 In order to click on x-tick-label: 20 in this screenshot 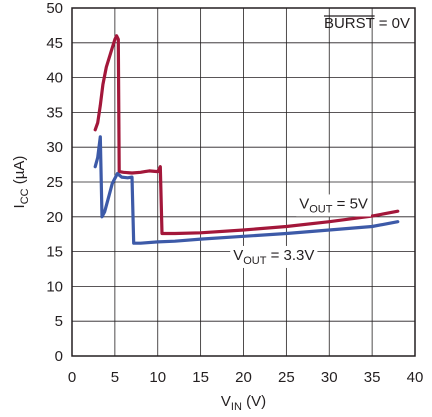, I will do `click(243, 377)`.